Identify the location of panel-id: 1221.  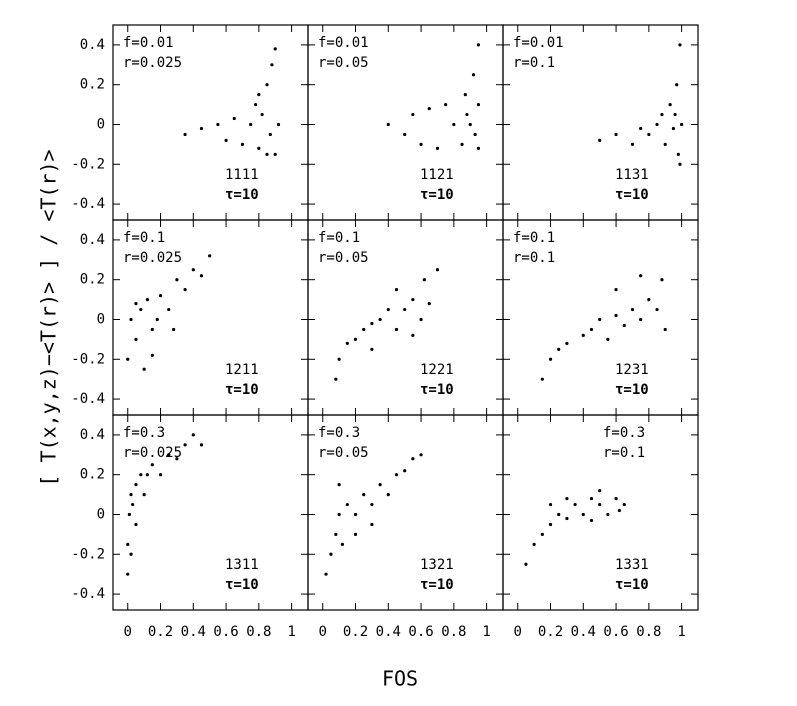
(437, 370).